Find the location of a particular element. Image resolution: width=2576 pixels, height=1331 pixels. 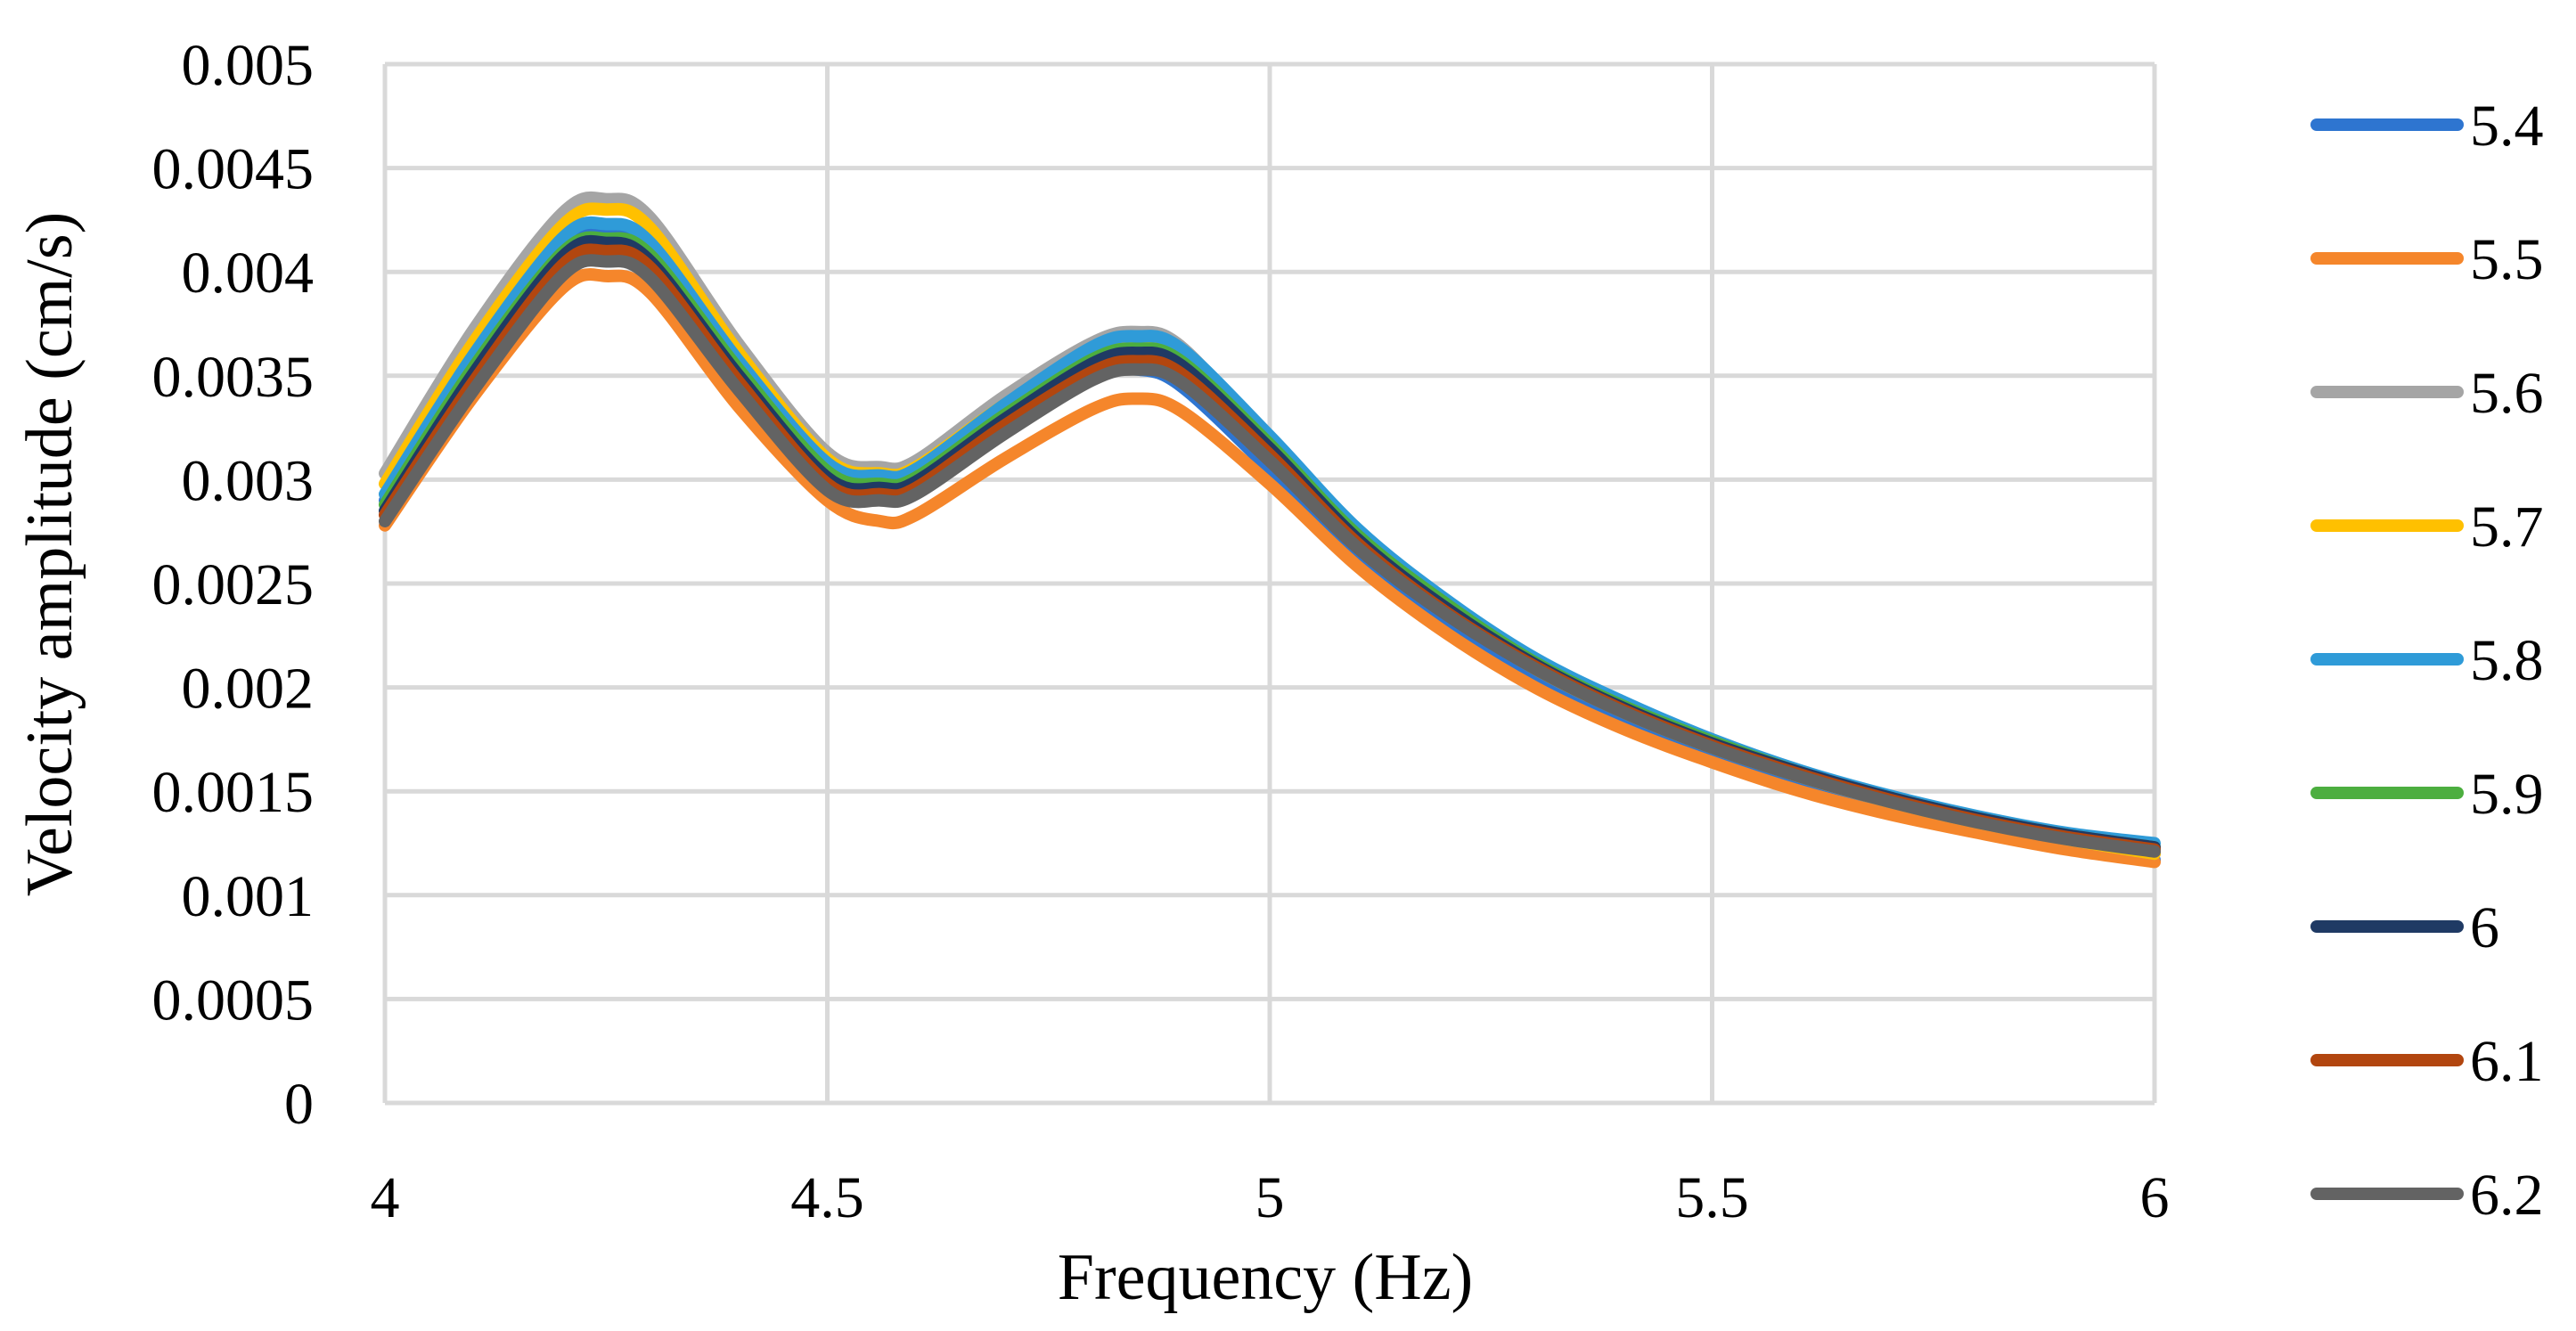

legend-label-5.4: 5.4 is located at coordinates (2507, 126).